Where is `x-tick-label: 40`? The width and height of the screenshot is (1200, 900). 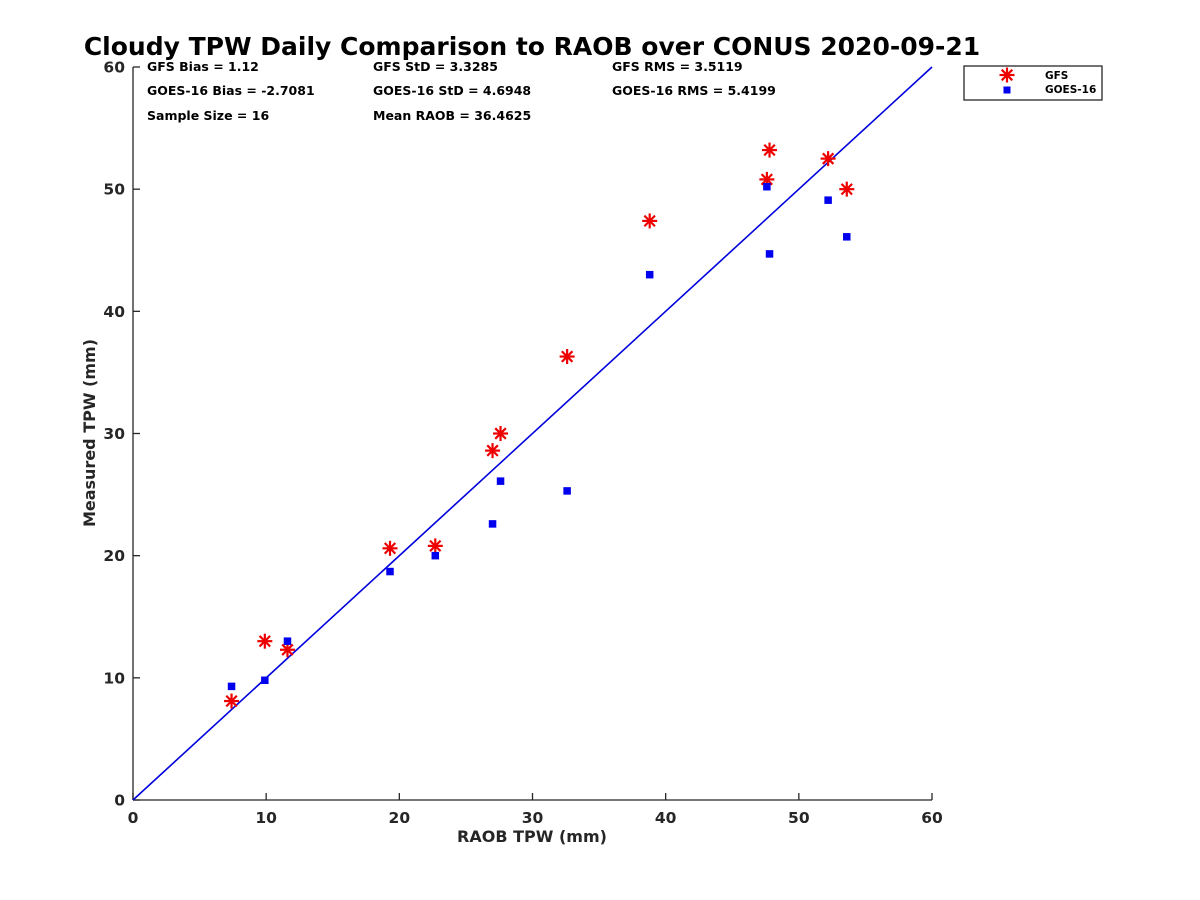
x-tick-label: 40 is located at coordinates (666, 818).